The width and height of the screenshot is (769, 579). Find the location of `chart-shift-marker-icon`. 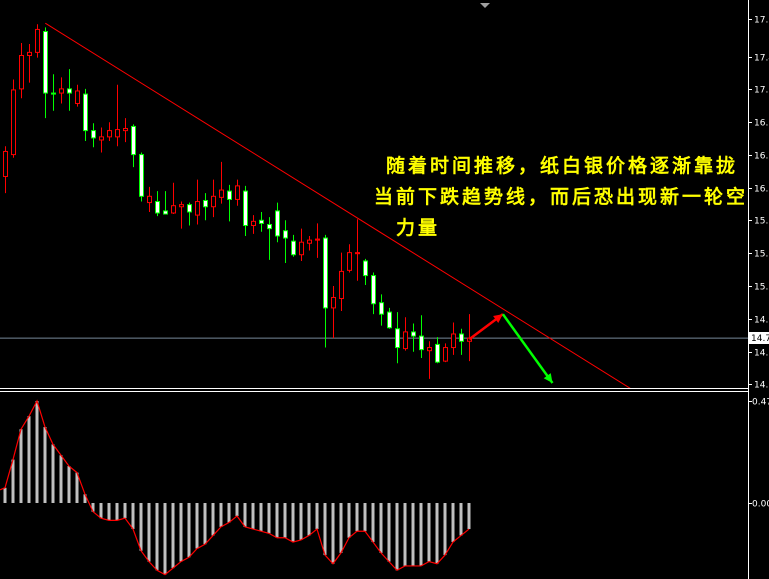

chart-shift-marker-icon is located at coordinates (485, 5).